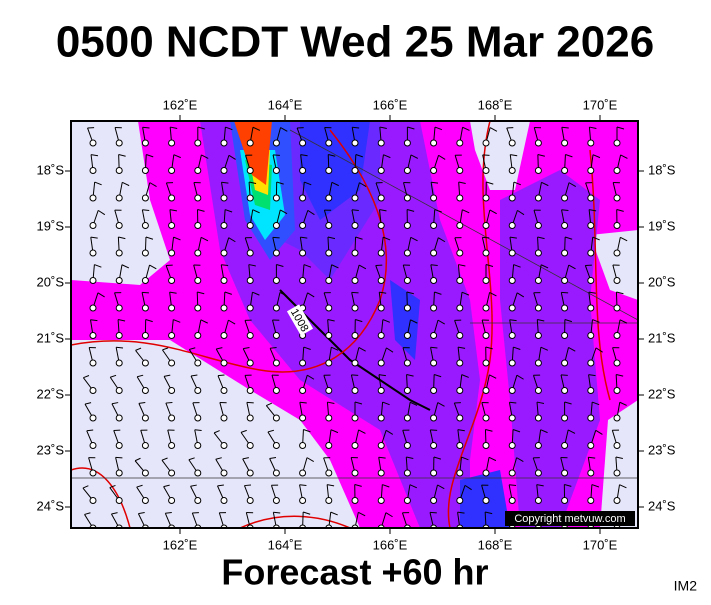 The width and height of the screenshot is (711, 605). I want to click on lat-label: 19˚S, so click(51, 225).